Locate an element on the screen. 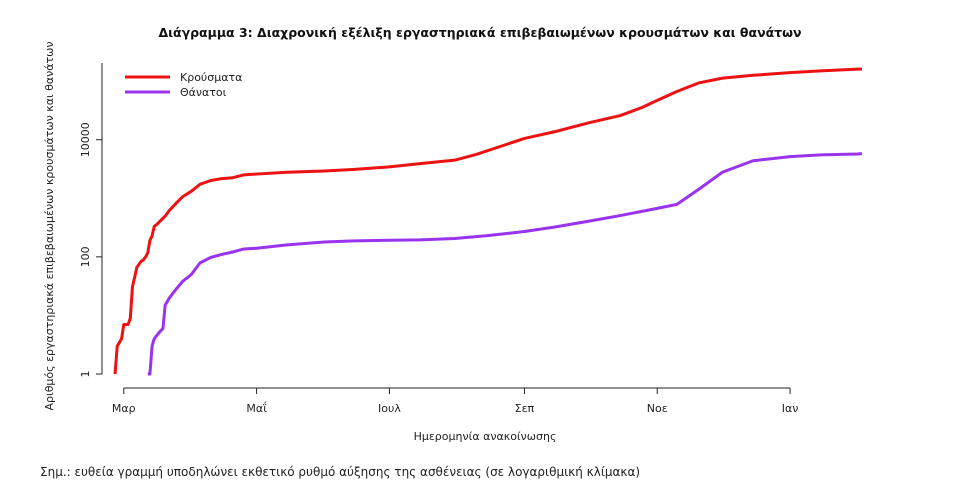 This screenshot has height=493, width=960. x-tick-label: Ιουλ is located at coordinates (389, 408).